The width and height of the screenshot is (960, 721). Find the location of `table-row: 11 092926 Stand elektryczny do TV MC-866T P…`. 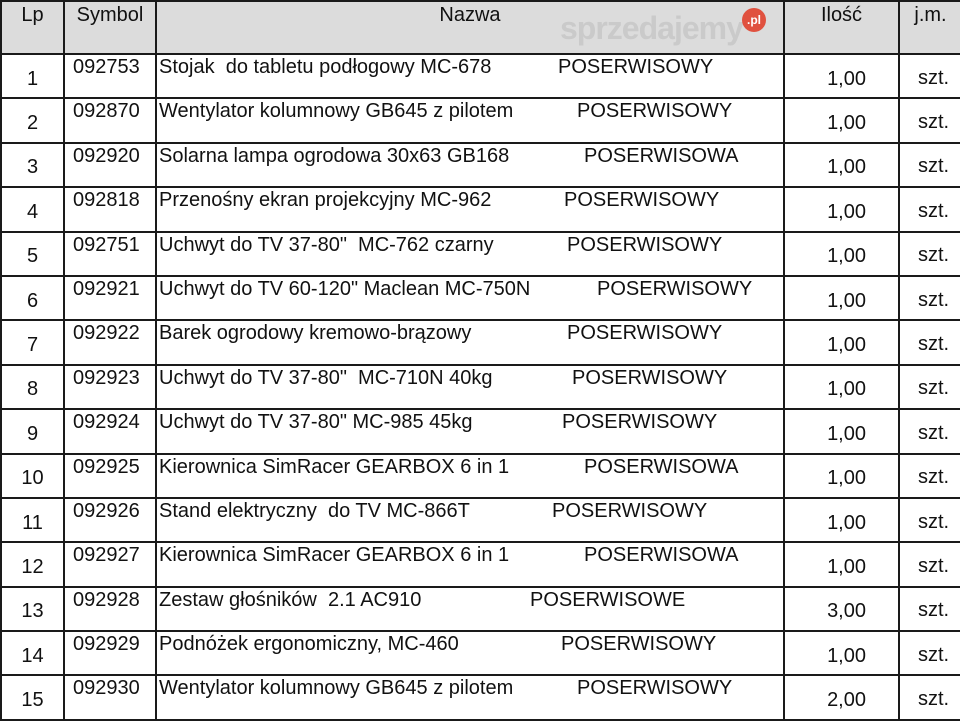

table-row: 11 092926 Stand elektryczny do TV MC-866T P… is located at coordinates (480, 520).